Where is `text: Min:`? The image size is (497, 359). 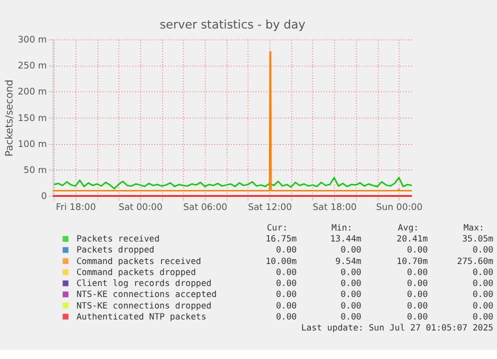
text: Min: is located at coordinates (341, 229).